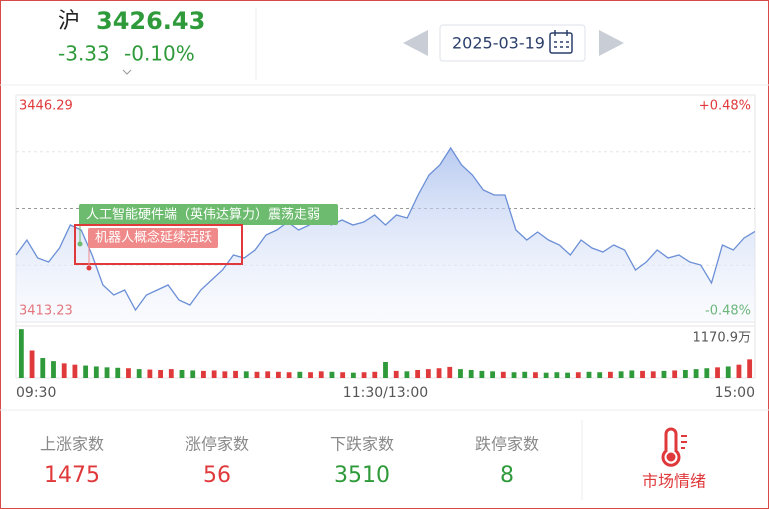 The image size is (769, 509). Describe the element at coordinates (84, 54) in the screenshot. I see `index-change: -3.33` at that location.